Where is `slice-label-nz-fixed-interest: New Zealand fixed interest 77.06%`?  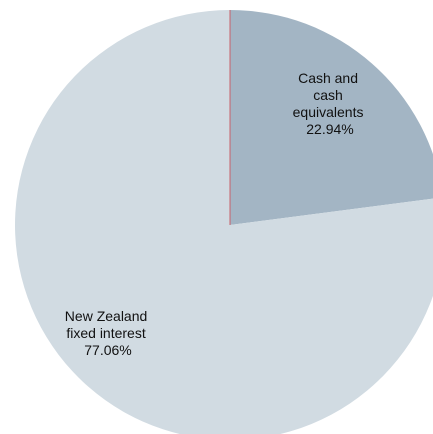
slice-label-nz-fixed-interest: New Zealand fixed interest 77.06% is located at coordinates (108, 333).